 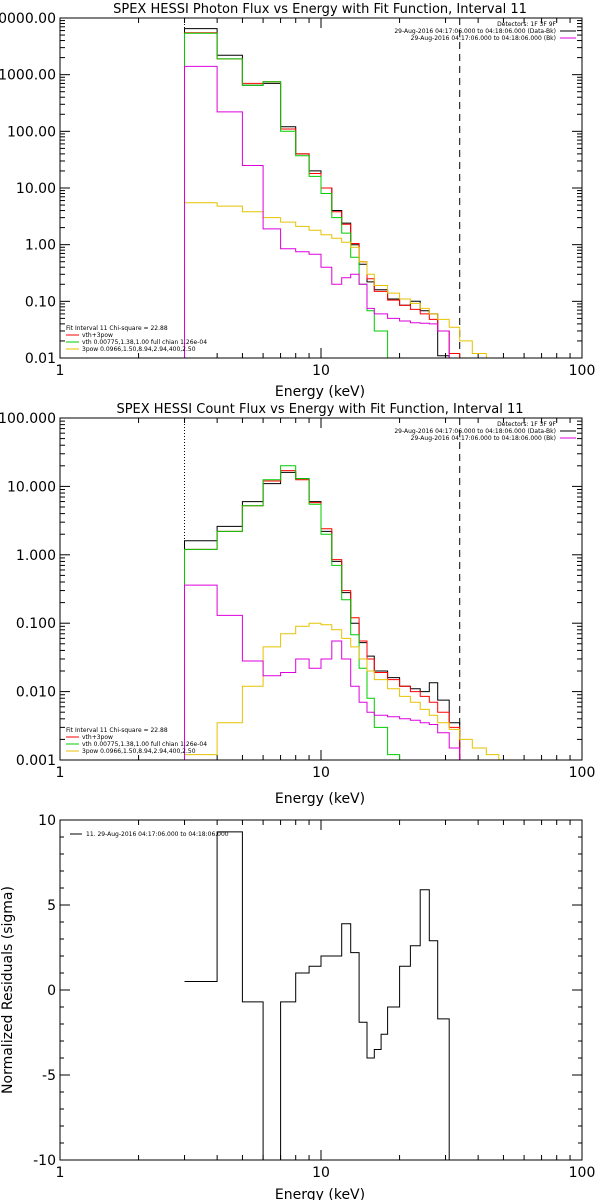 I want to click on y-tick-label: 0.100, so click(x=36, y=624).